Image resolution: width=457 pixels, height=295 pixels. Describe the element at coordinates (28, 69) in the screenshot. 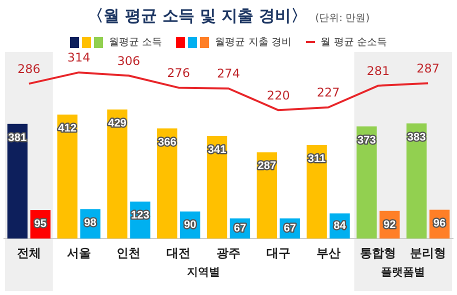

I see `data-label: 286` at that location.